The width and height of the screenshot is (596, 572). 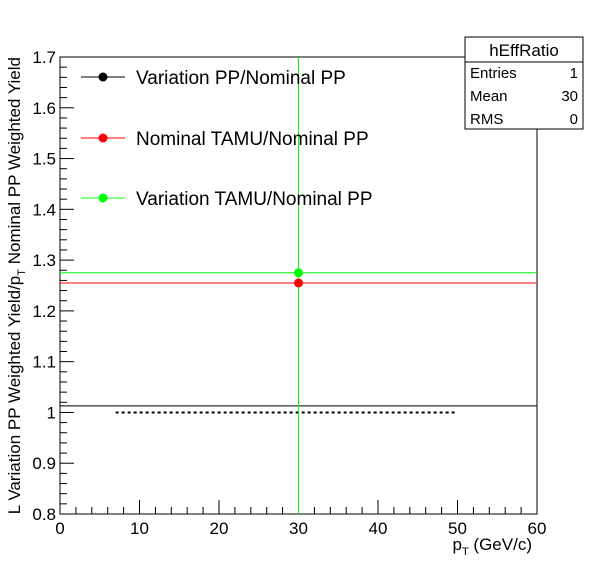 What do you see at coordinates (44, 463) in the screenshot?
I see `y-tick-label: 0.9` at bounding box center [44, 463].